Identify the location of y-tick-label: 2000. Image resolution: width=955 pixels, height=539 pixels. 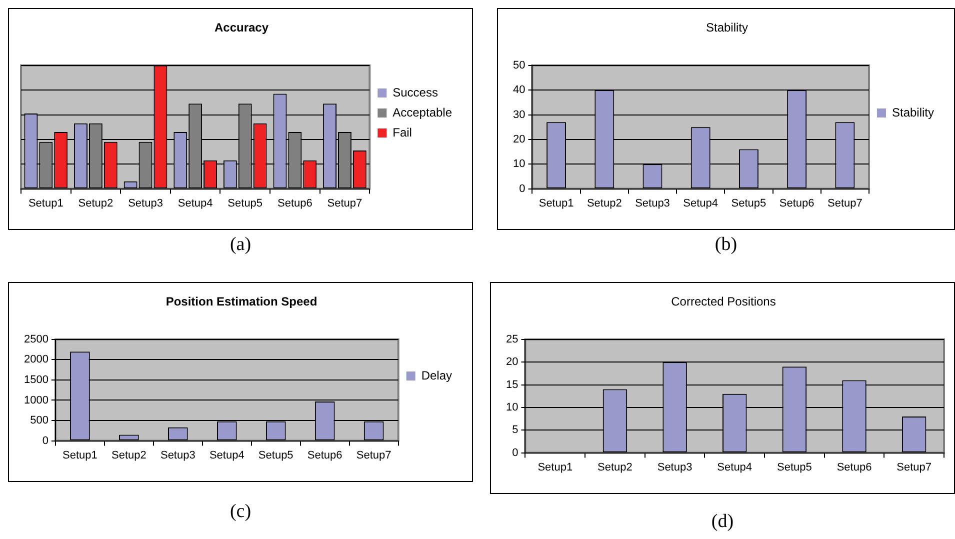
(36, 360).